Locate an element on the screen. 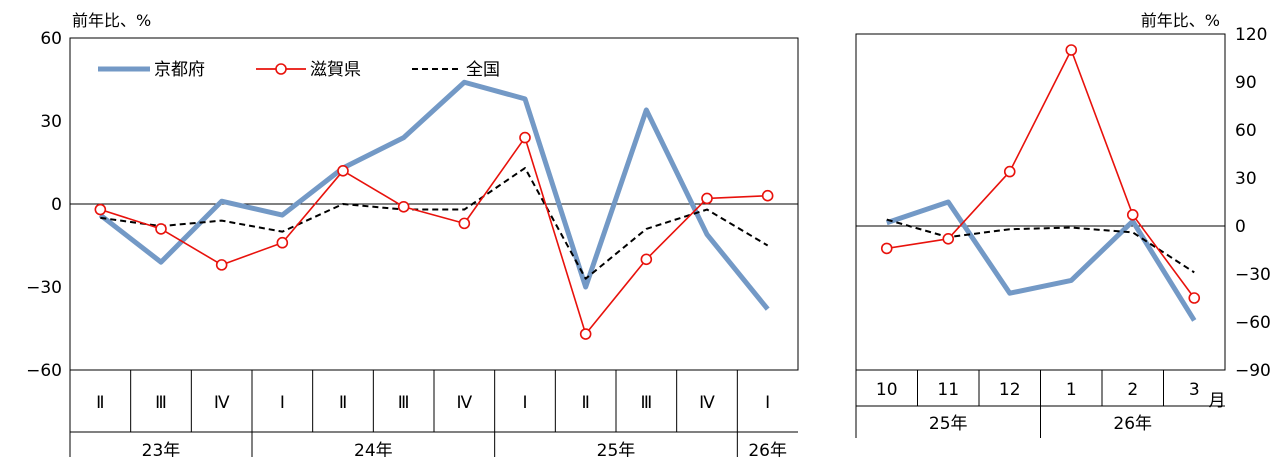 This screenshot has height=457, width=1286. right-ytick-label: 60 is located at coordinates (1246, 131).